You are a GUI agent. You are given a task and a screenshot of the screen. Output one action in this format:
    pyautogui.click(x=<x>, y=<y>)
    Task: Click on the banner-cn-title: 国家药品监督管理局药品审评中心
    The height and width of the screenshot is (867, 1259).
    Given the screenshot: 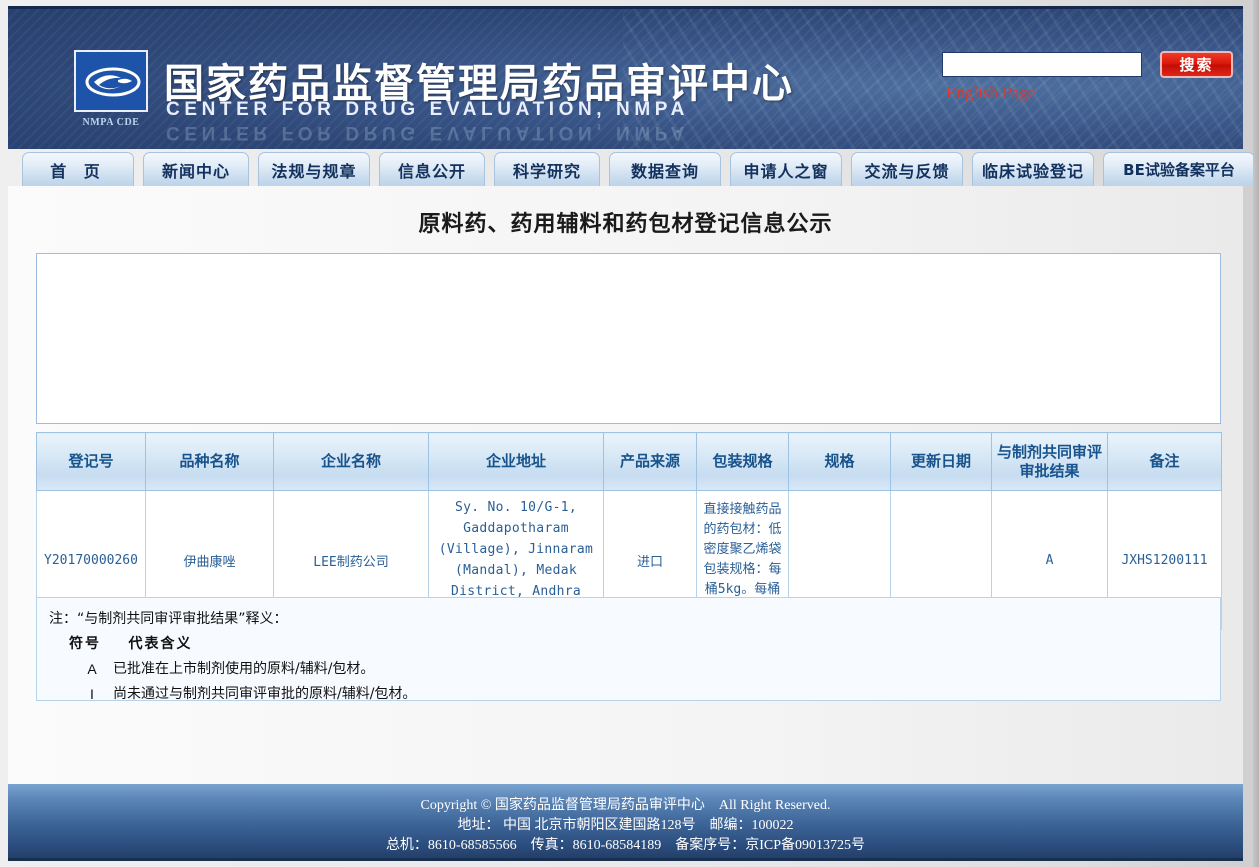 What is the action you would take?
    pyautogui.click(x=479, y=84)
    